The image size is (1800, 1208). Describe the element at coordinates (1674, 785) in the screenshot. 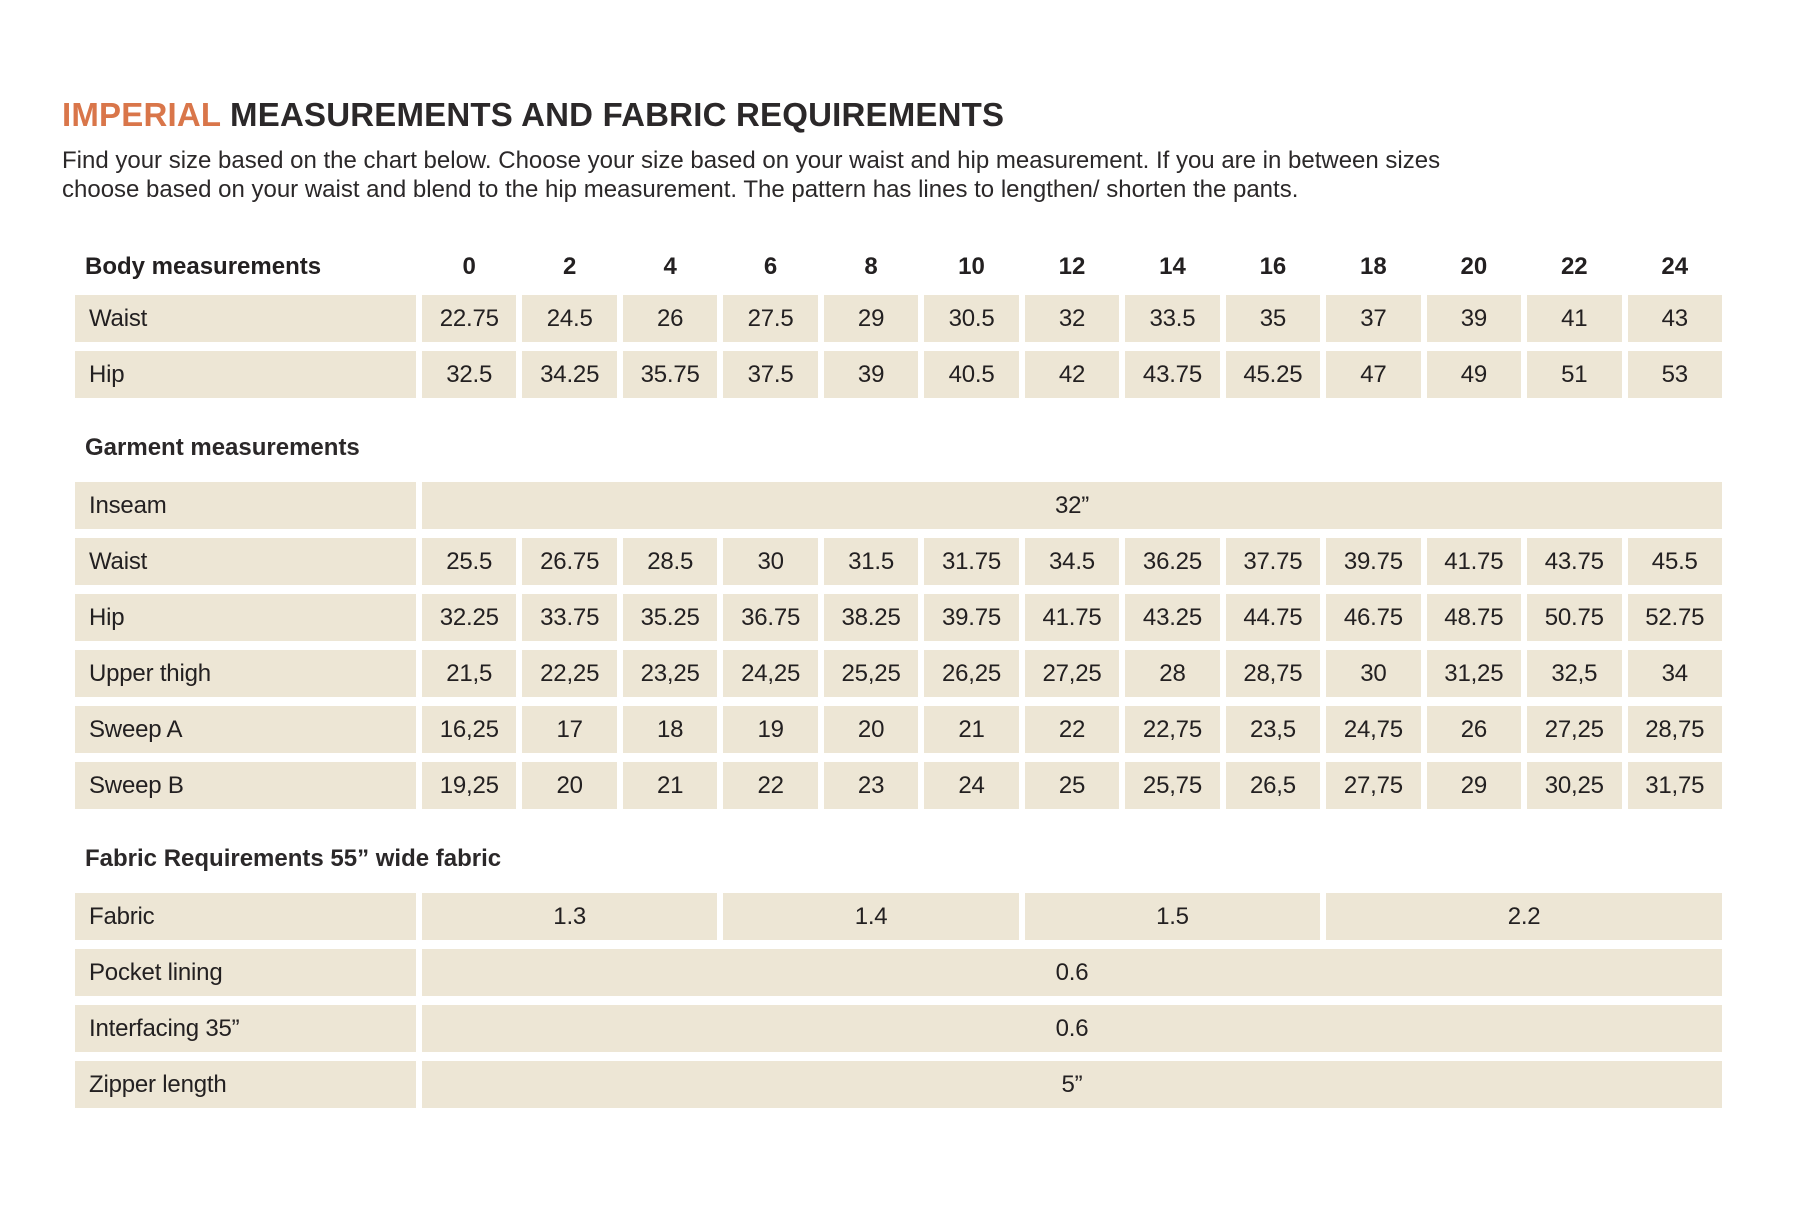

I see `value-cell: 31,75` at that location.